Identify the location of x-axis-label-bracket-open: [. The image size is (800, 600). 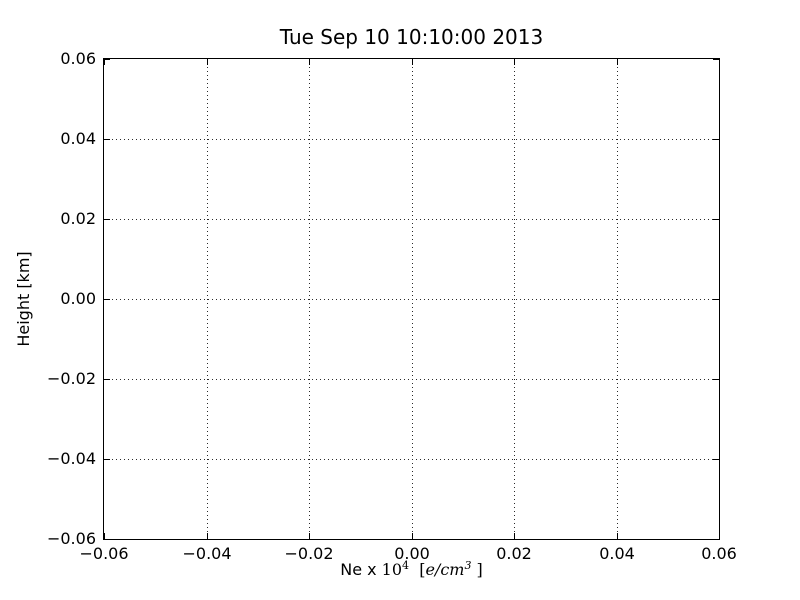
(417, 569).